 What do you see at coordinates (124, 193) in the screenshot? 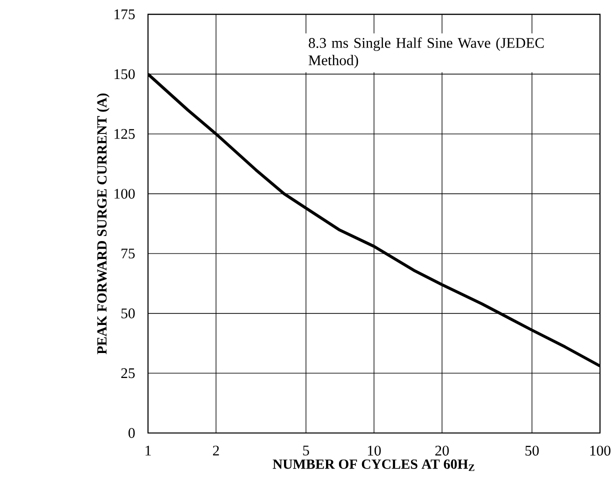
I see `y-tick-label: 100` at bounding box center [124, 193].